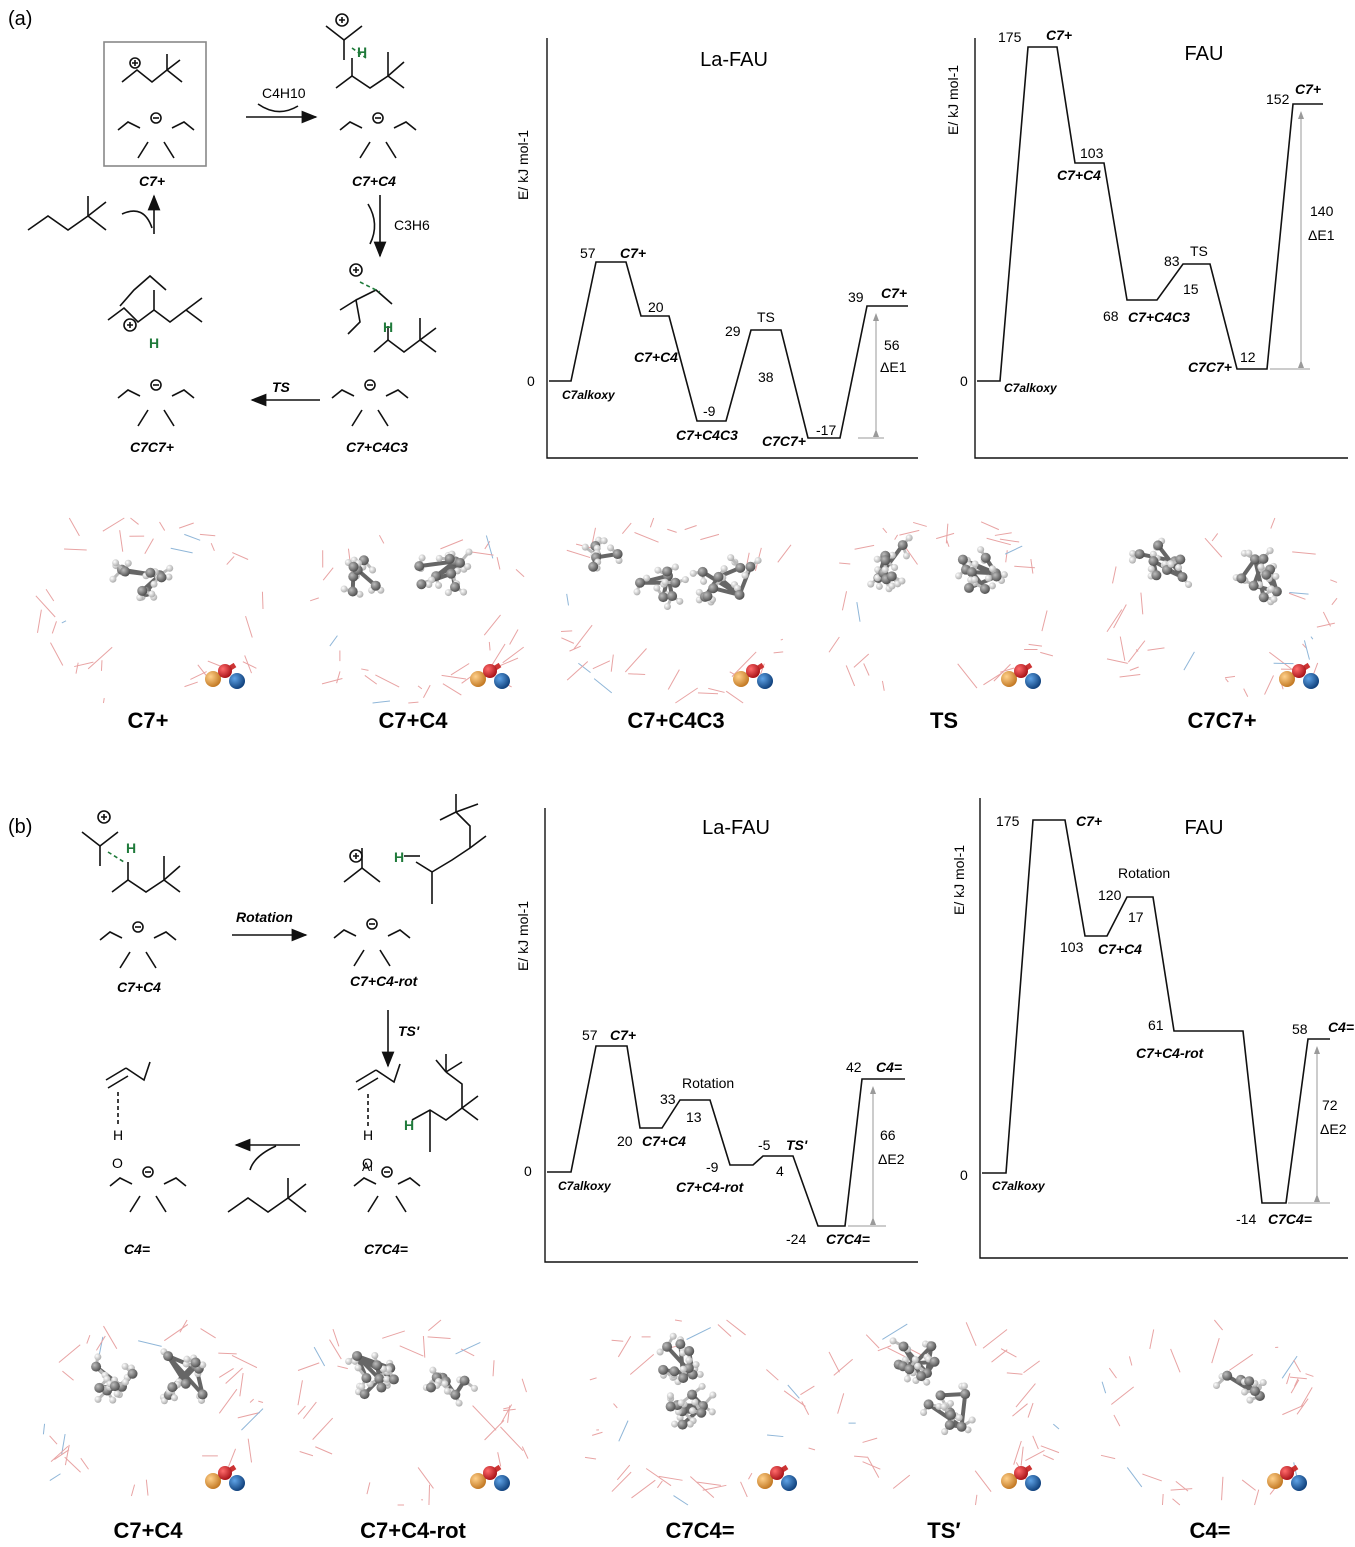  I want to click on scheme-a-state-2: C7+C4, so click(374, 181).